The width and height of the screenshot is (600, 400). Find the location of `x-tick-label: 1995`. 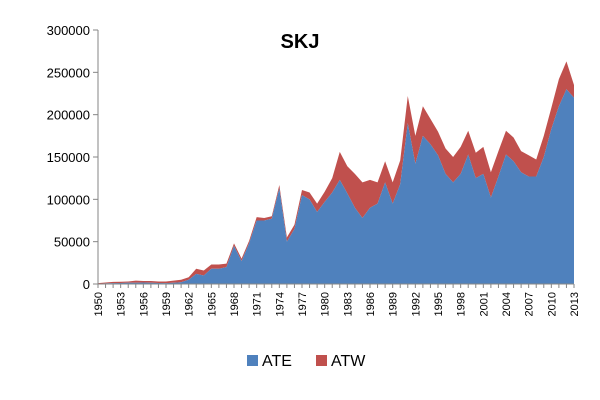

x-tick-label: 1995 is located at coordinates (439, 304).